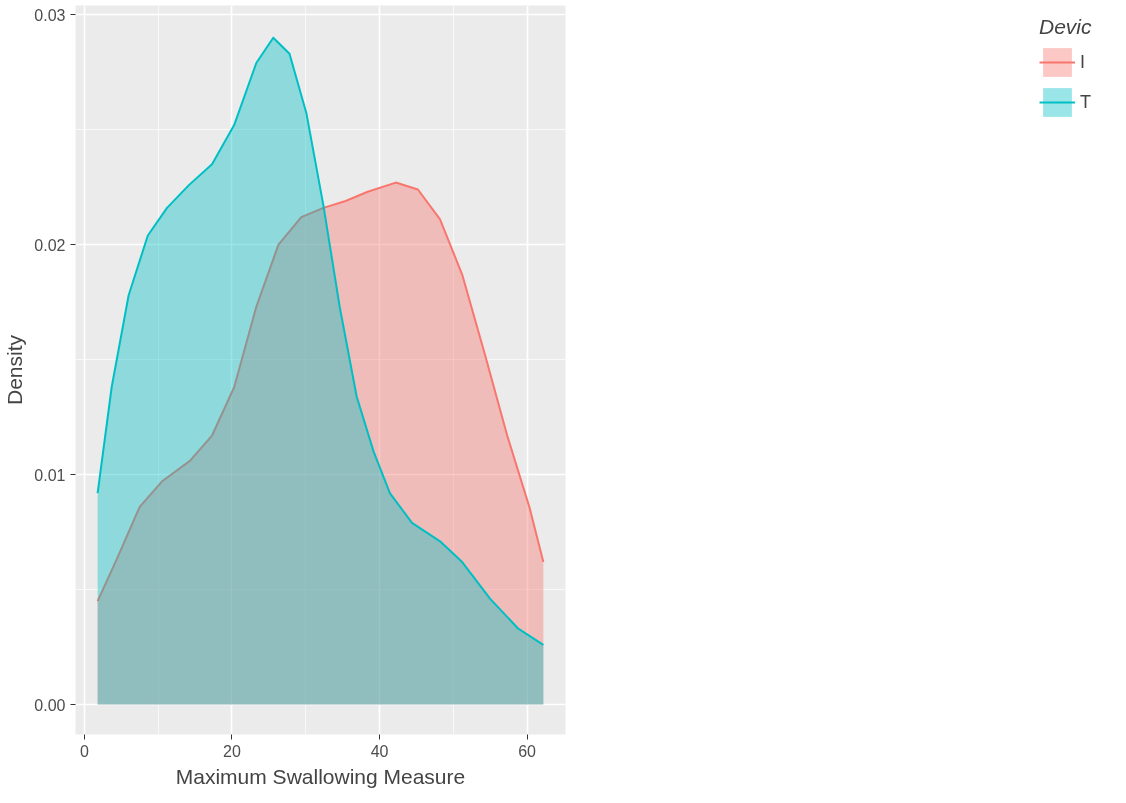 Image resolution: width=1126 pixels, height=803 pixels. What do you see at coordinates (1083, 62) in the screenshot?
I see `legend-label: I` at bounding box center [1083, 62].